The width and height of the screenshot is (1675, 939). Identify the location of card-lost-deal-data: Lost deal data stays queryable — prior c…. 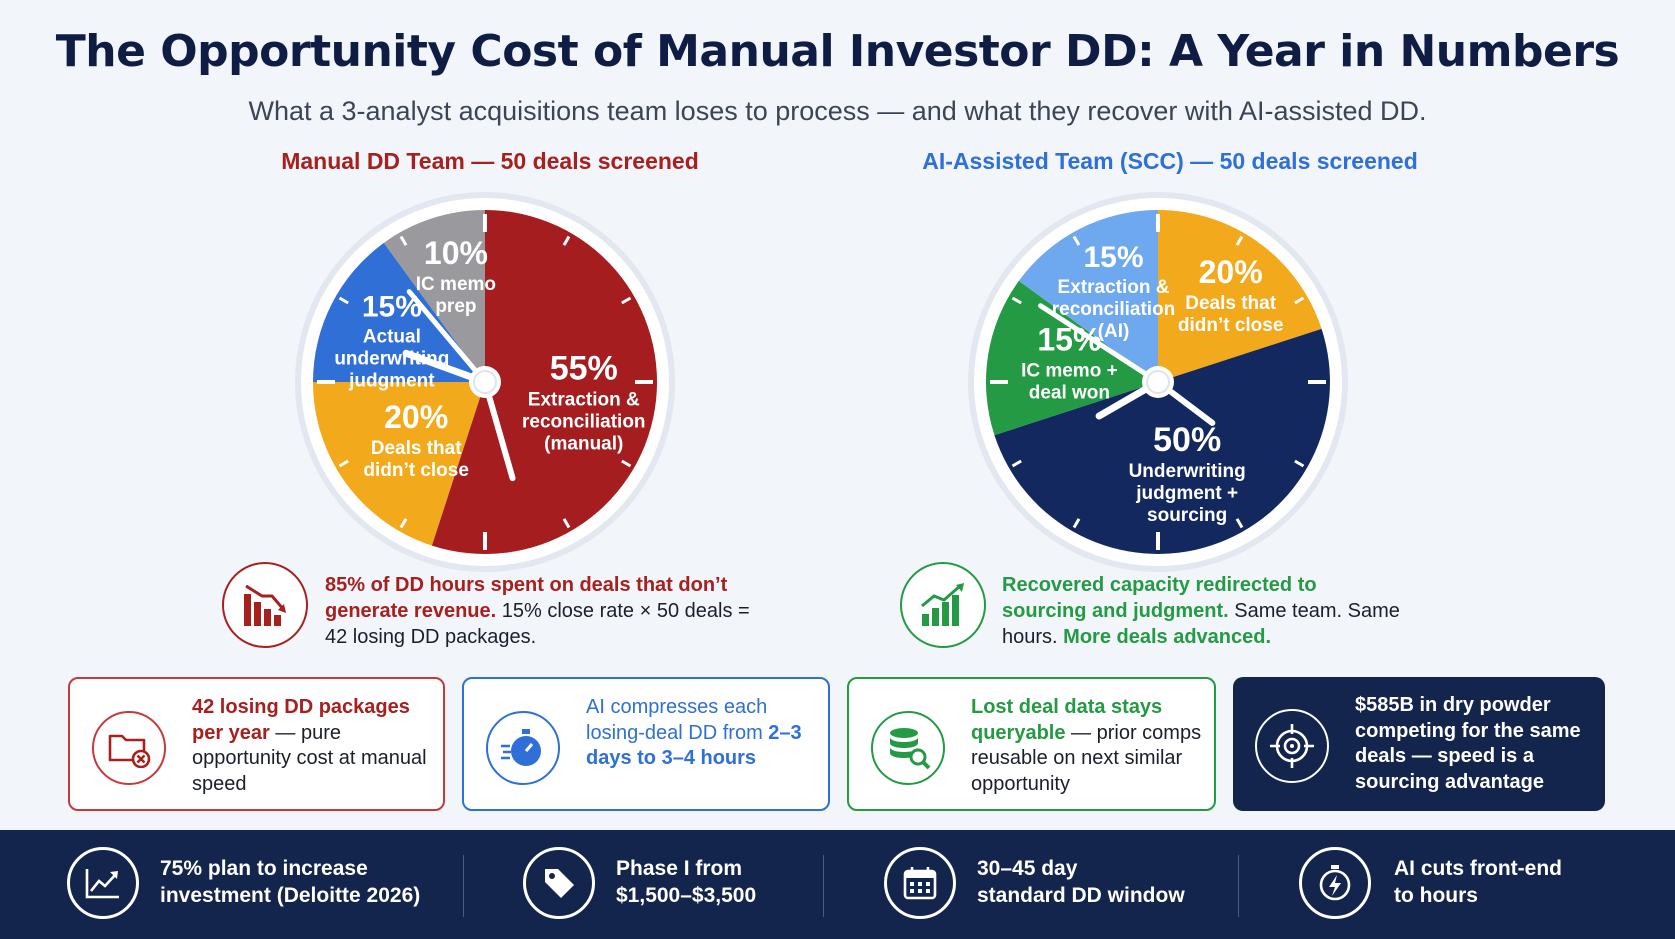
(1031, 744).